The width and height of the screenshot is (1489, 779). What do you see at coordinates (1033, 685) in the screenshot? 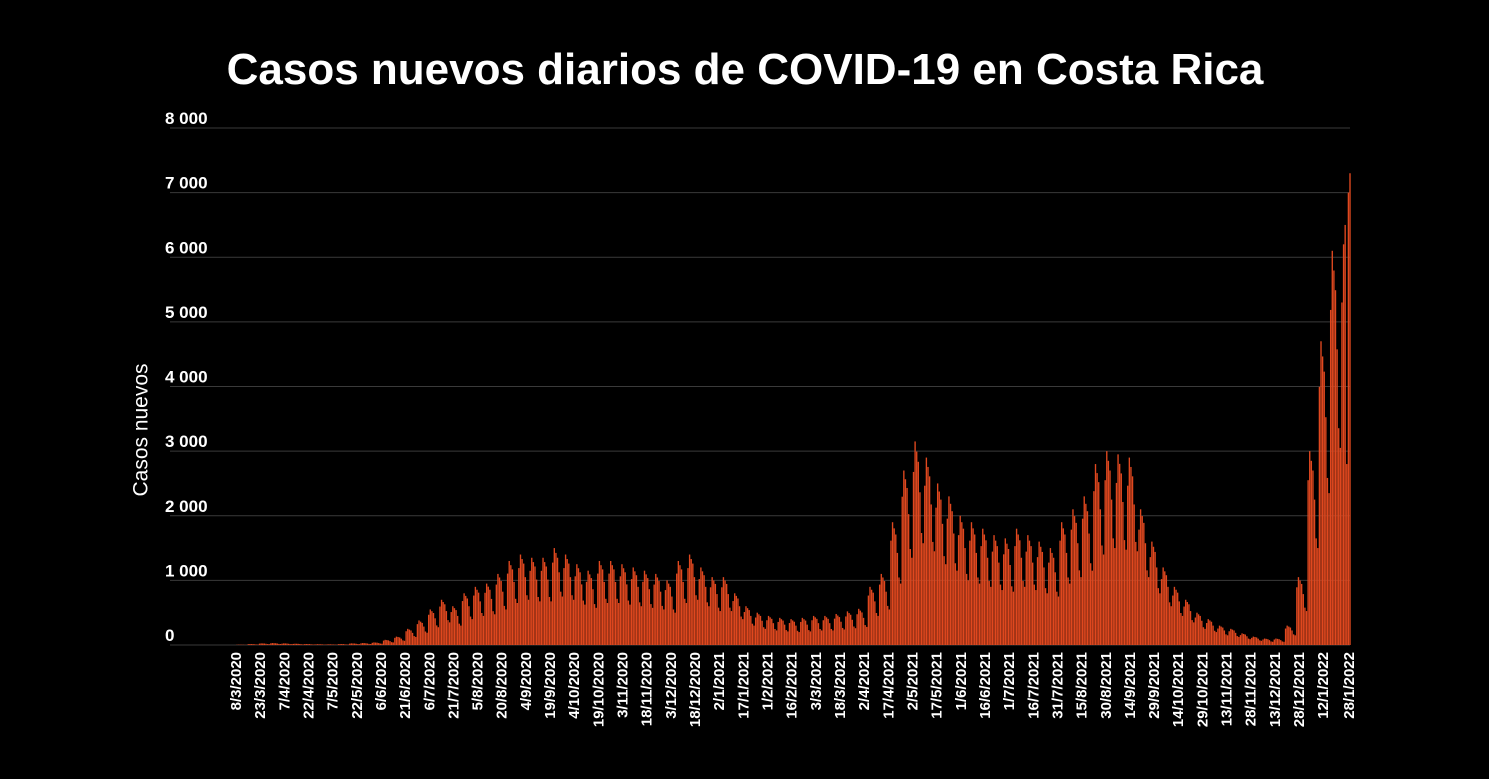
I see `x-tick-label: 16/7/2021` at bounding box center [1033, 685].